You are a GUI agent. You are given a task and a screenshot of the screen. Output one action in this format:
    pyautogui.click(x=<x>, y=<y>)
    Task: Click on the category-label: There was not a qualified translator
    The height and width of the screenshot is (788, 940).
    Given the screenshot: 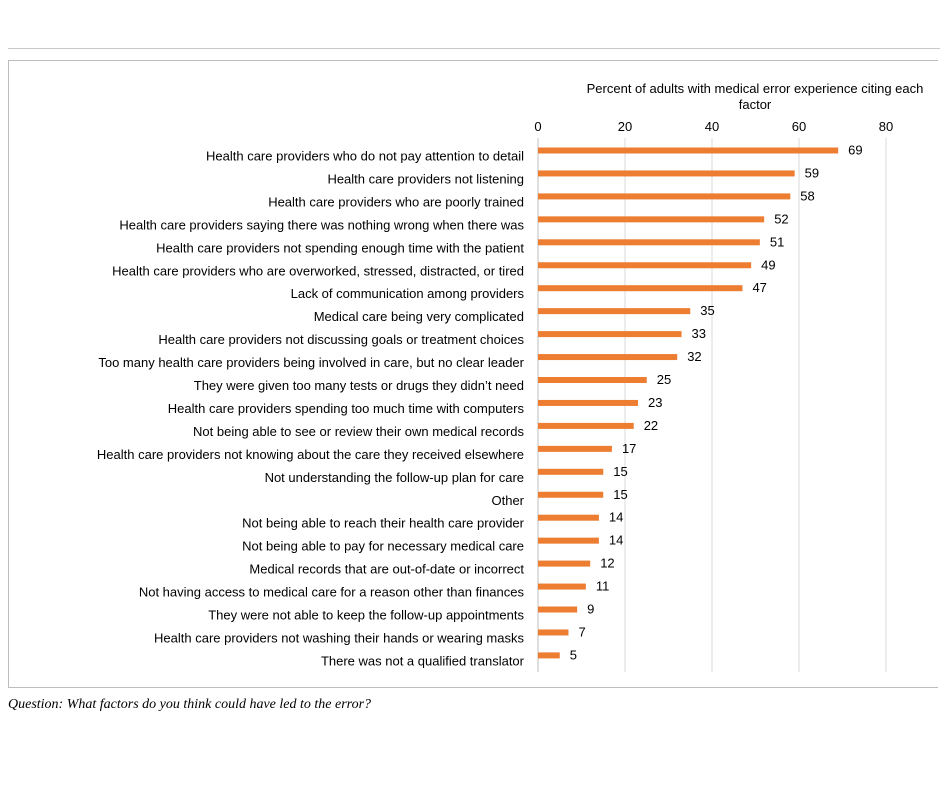 What is the action you would take?
    pyautogui.click(x=423, y=660)
    